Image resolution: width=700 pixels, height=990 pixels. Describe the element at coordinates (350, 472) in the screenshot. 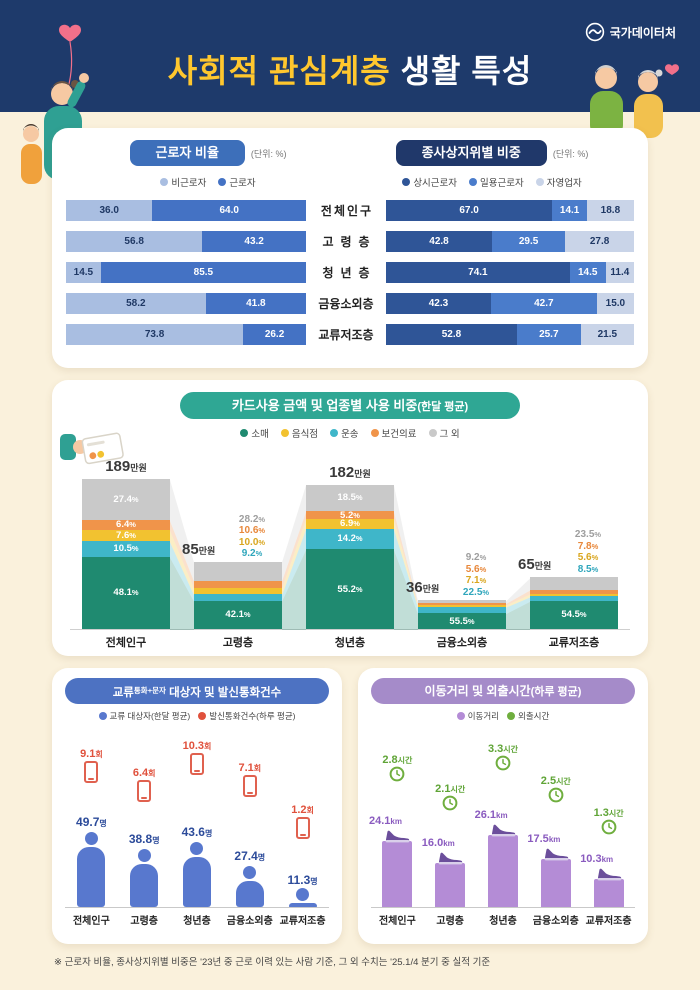

I see `amount-label: 182만원` at that location.